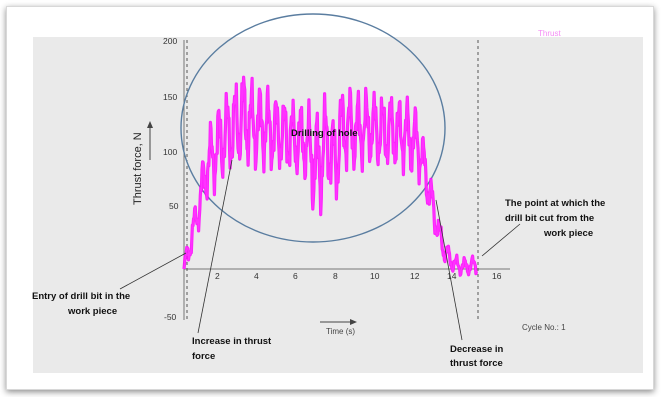 The width and height of the screenshot is (661, 397). What do you see at coordinates (170, 97) in the screenshot?
I see `y-tick-150: 150` at bounding box center [170, 97].